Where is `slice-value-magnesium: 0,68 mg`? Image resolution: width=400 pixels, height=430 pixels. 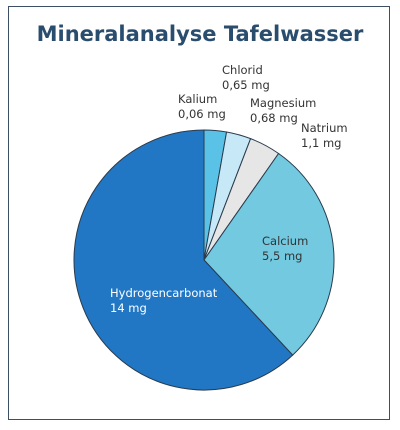
slice-value-magnesium: 0,68 mg is located at coordinates (274, 118).